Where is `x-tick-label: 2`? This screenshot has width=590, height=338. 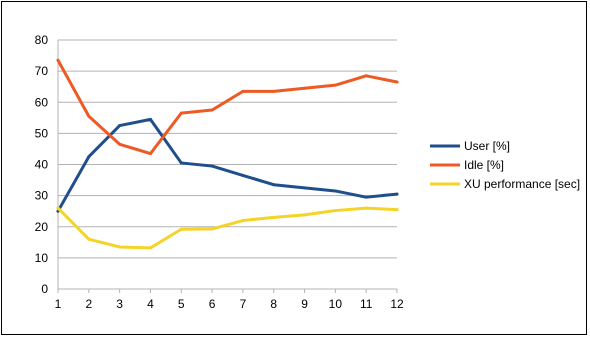
x-tick-label: 2 is located at coordinates (88, 304).